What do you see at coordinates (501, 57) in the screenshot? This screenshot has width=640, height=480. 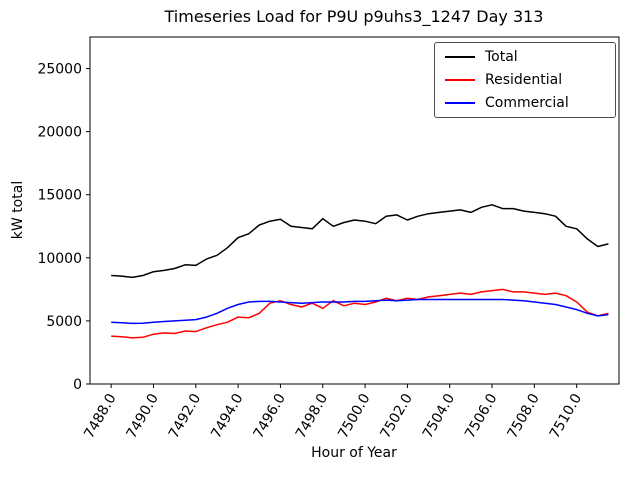 I see `legend-label-total: Total` at bounding box center [501, 57].